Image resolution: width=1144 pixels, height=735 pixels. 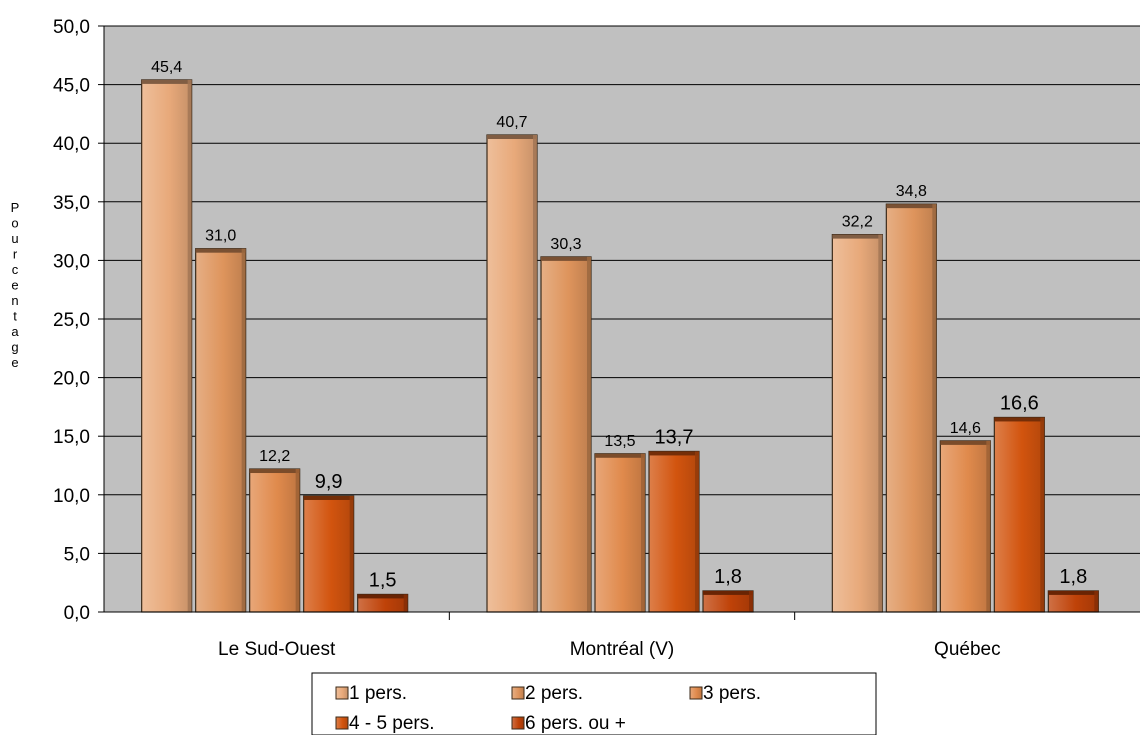 What do you see at coordinates (71, 379) in the screenshot?
I see `y-tick-label: 20,0` at bounding box center [71, 379].